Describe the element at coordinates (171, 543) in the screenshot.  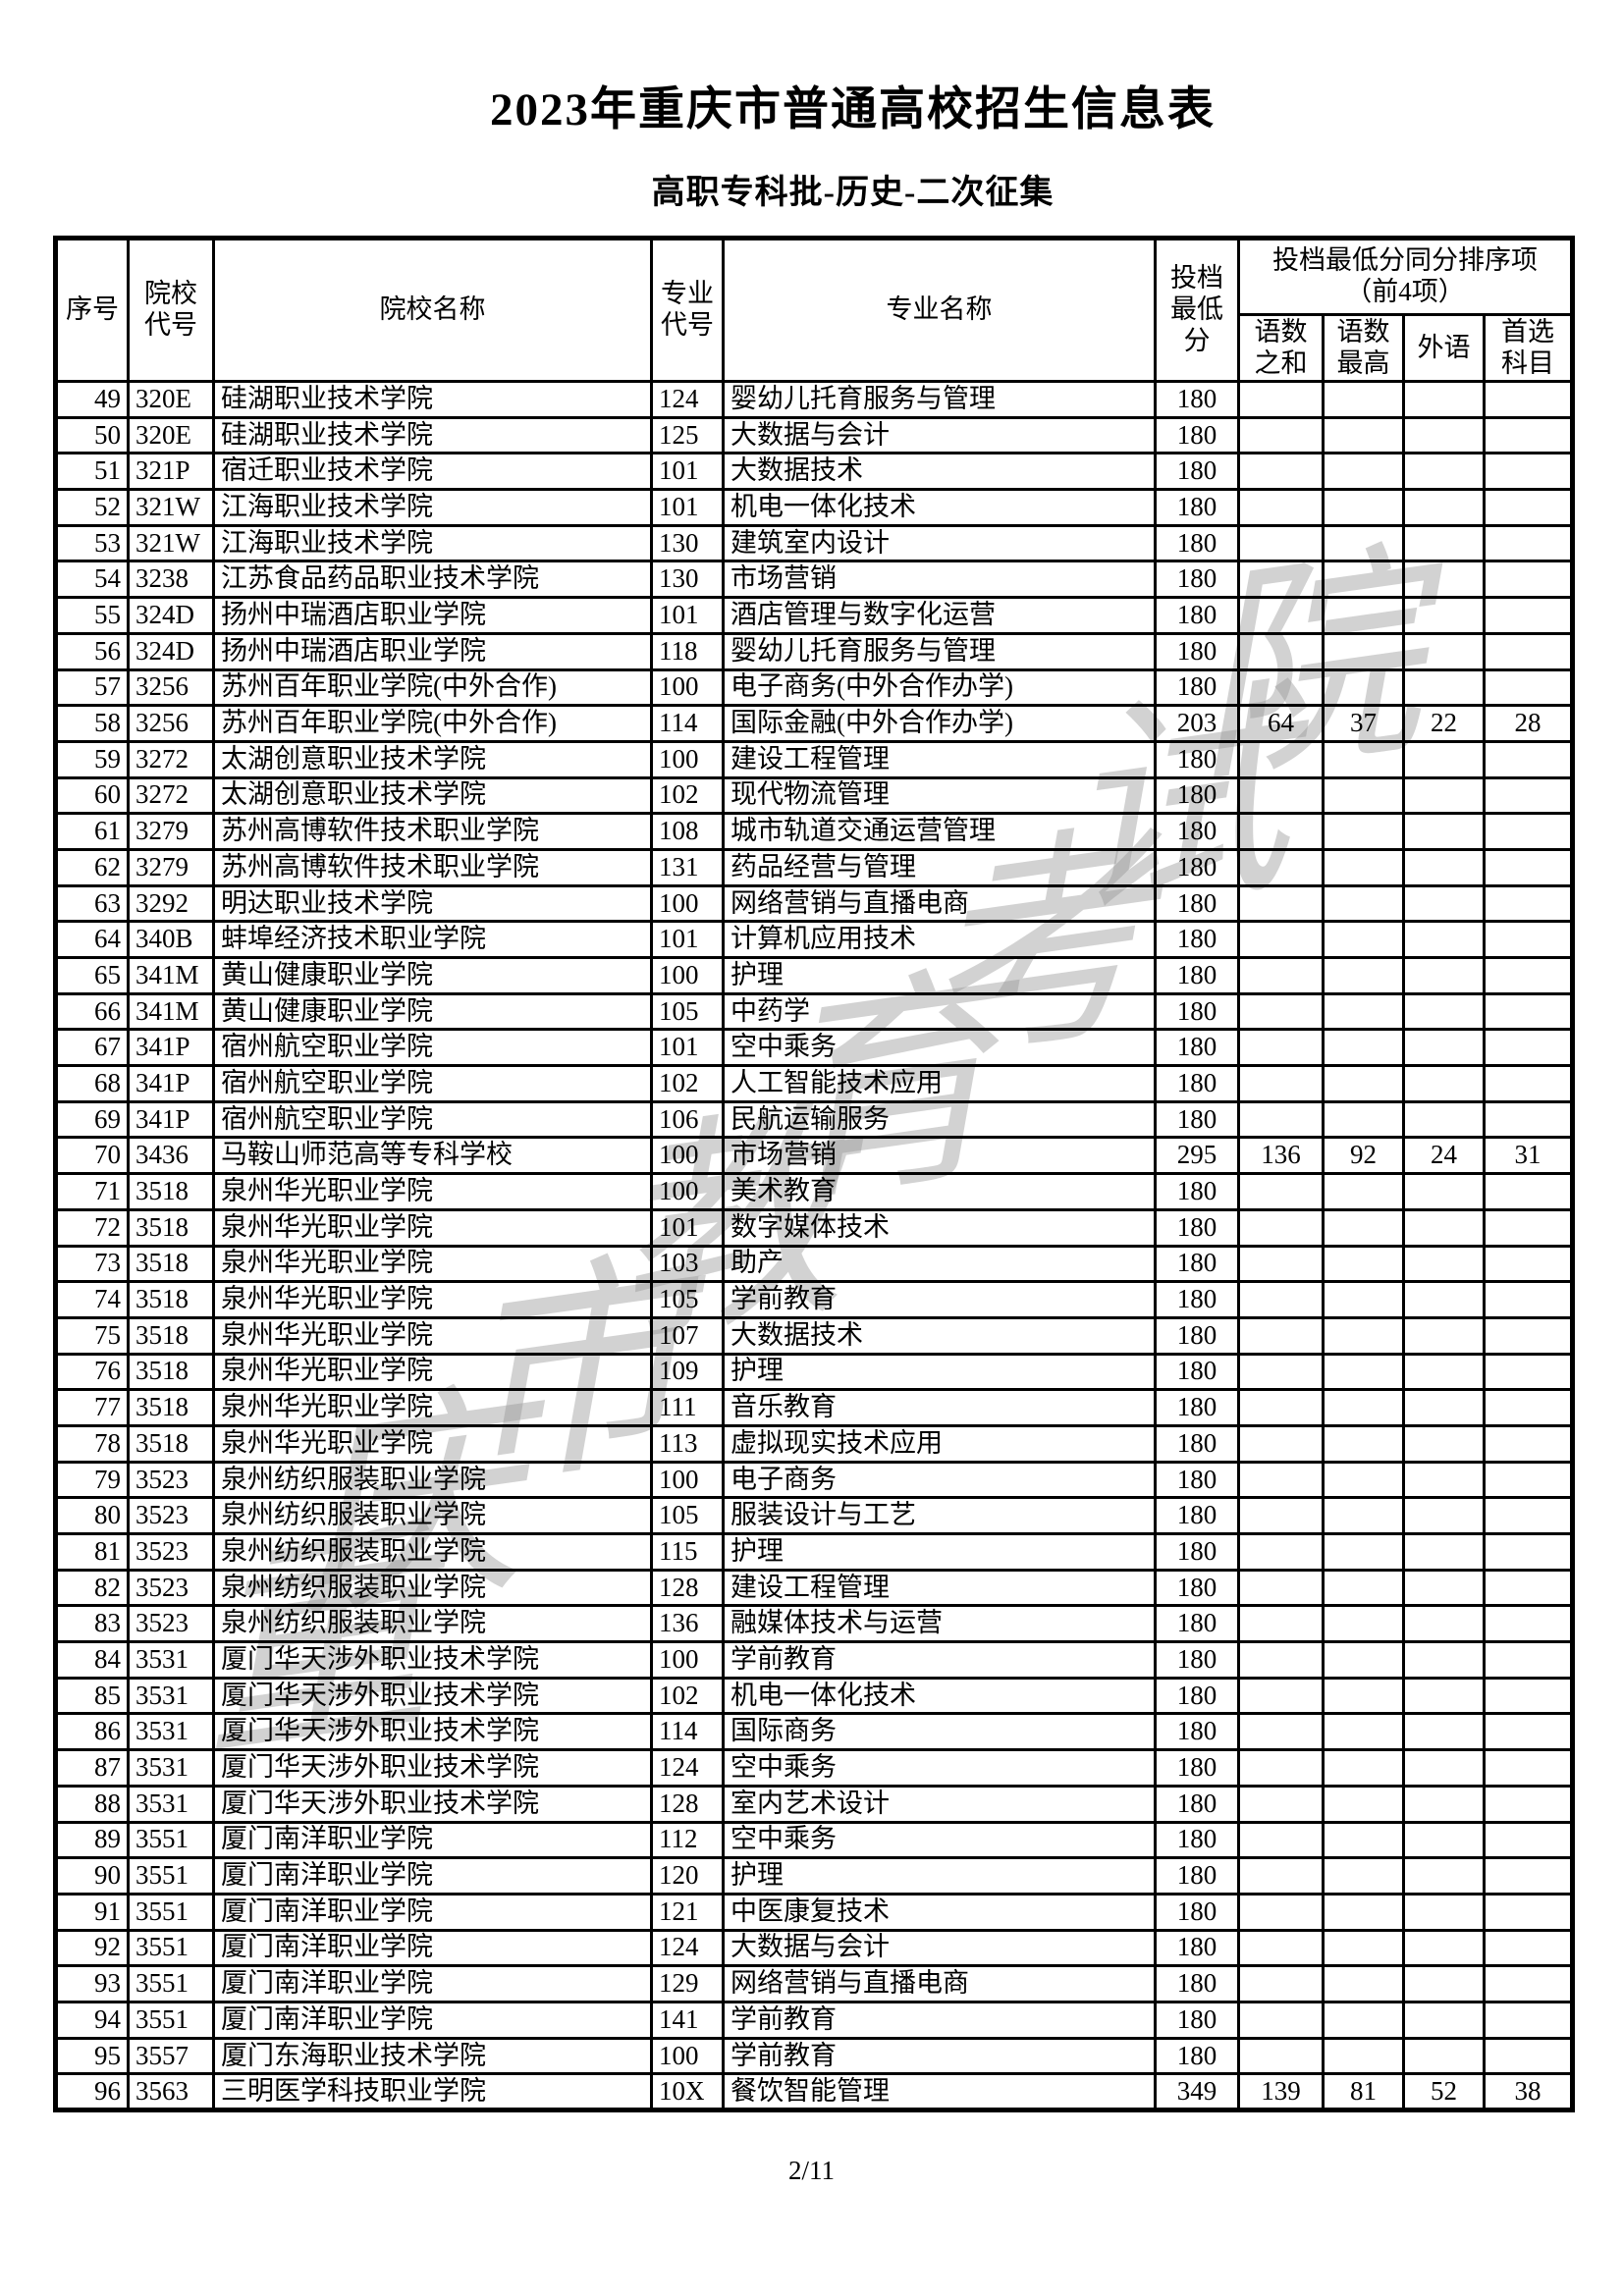
I see `college-code-cell: 321W` at that location.